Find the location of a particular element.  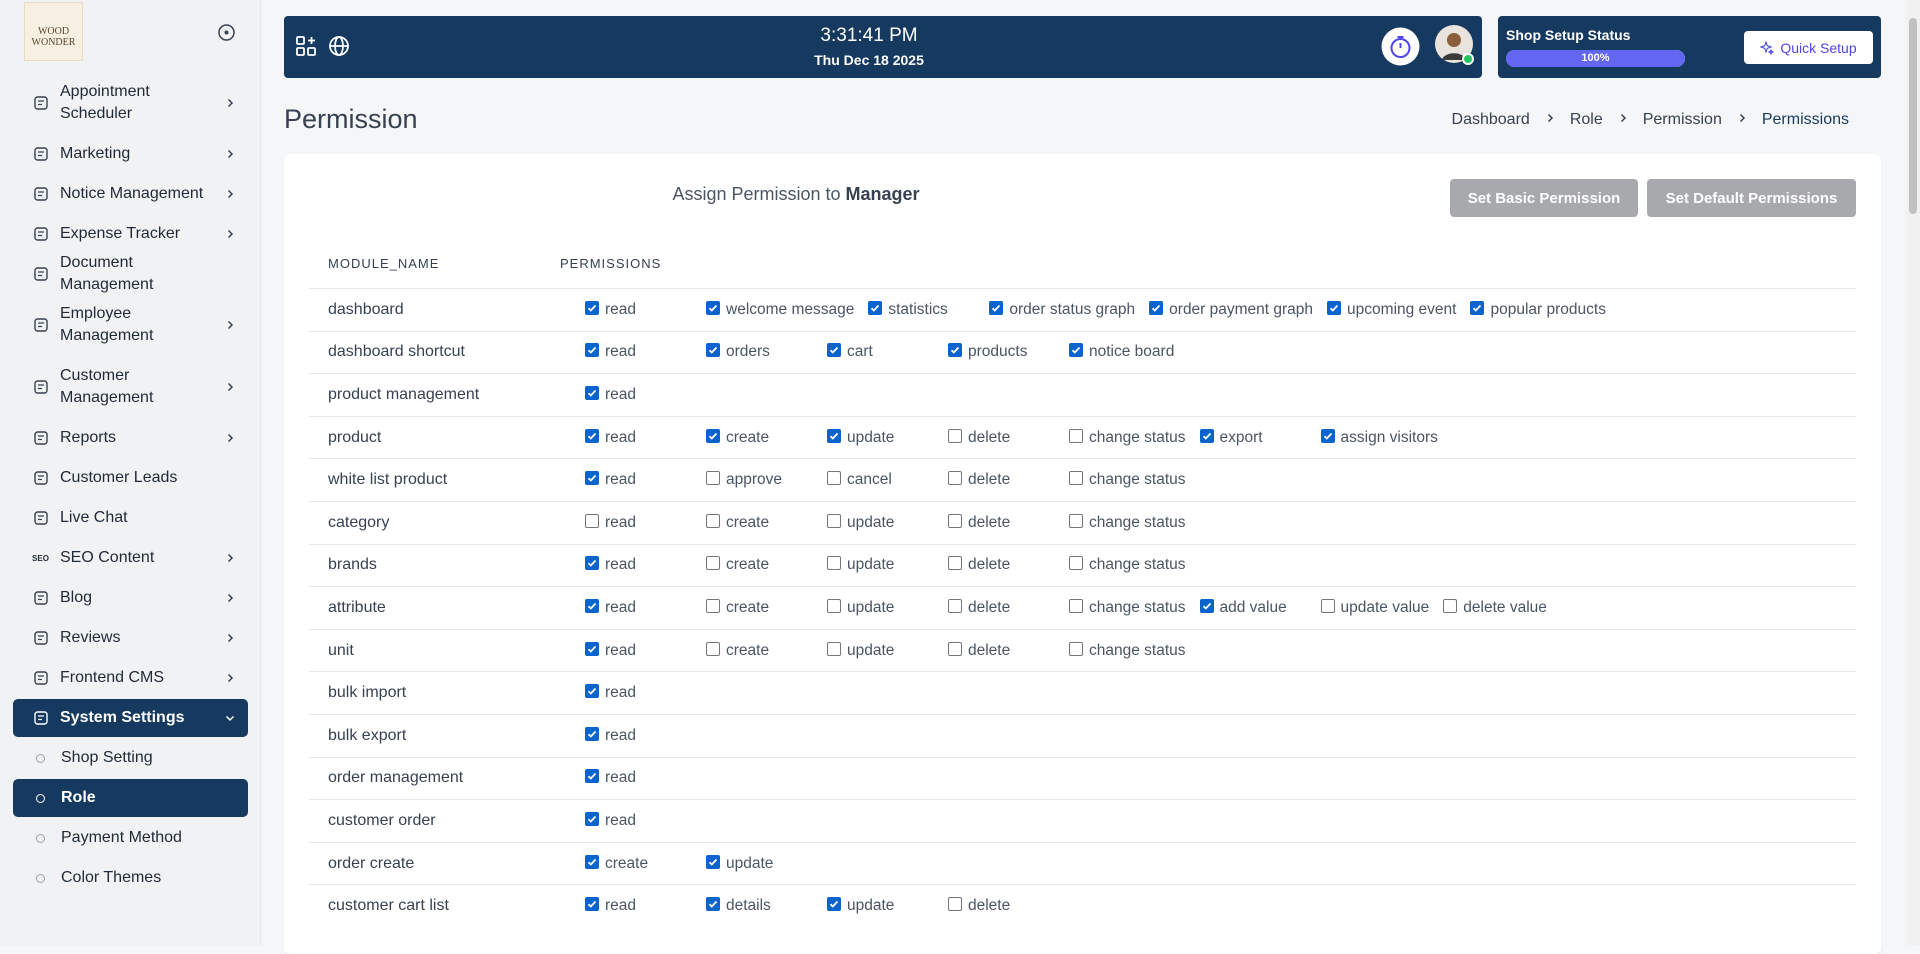

default-permission-button: Set Default Permissions is located at coordinates (1751, 198).